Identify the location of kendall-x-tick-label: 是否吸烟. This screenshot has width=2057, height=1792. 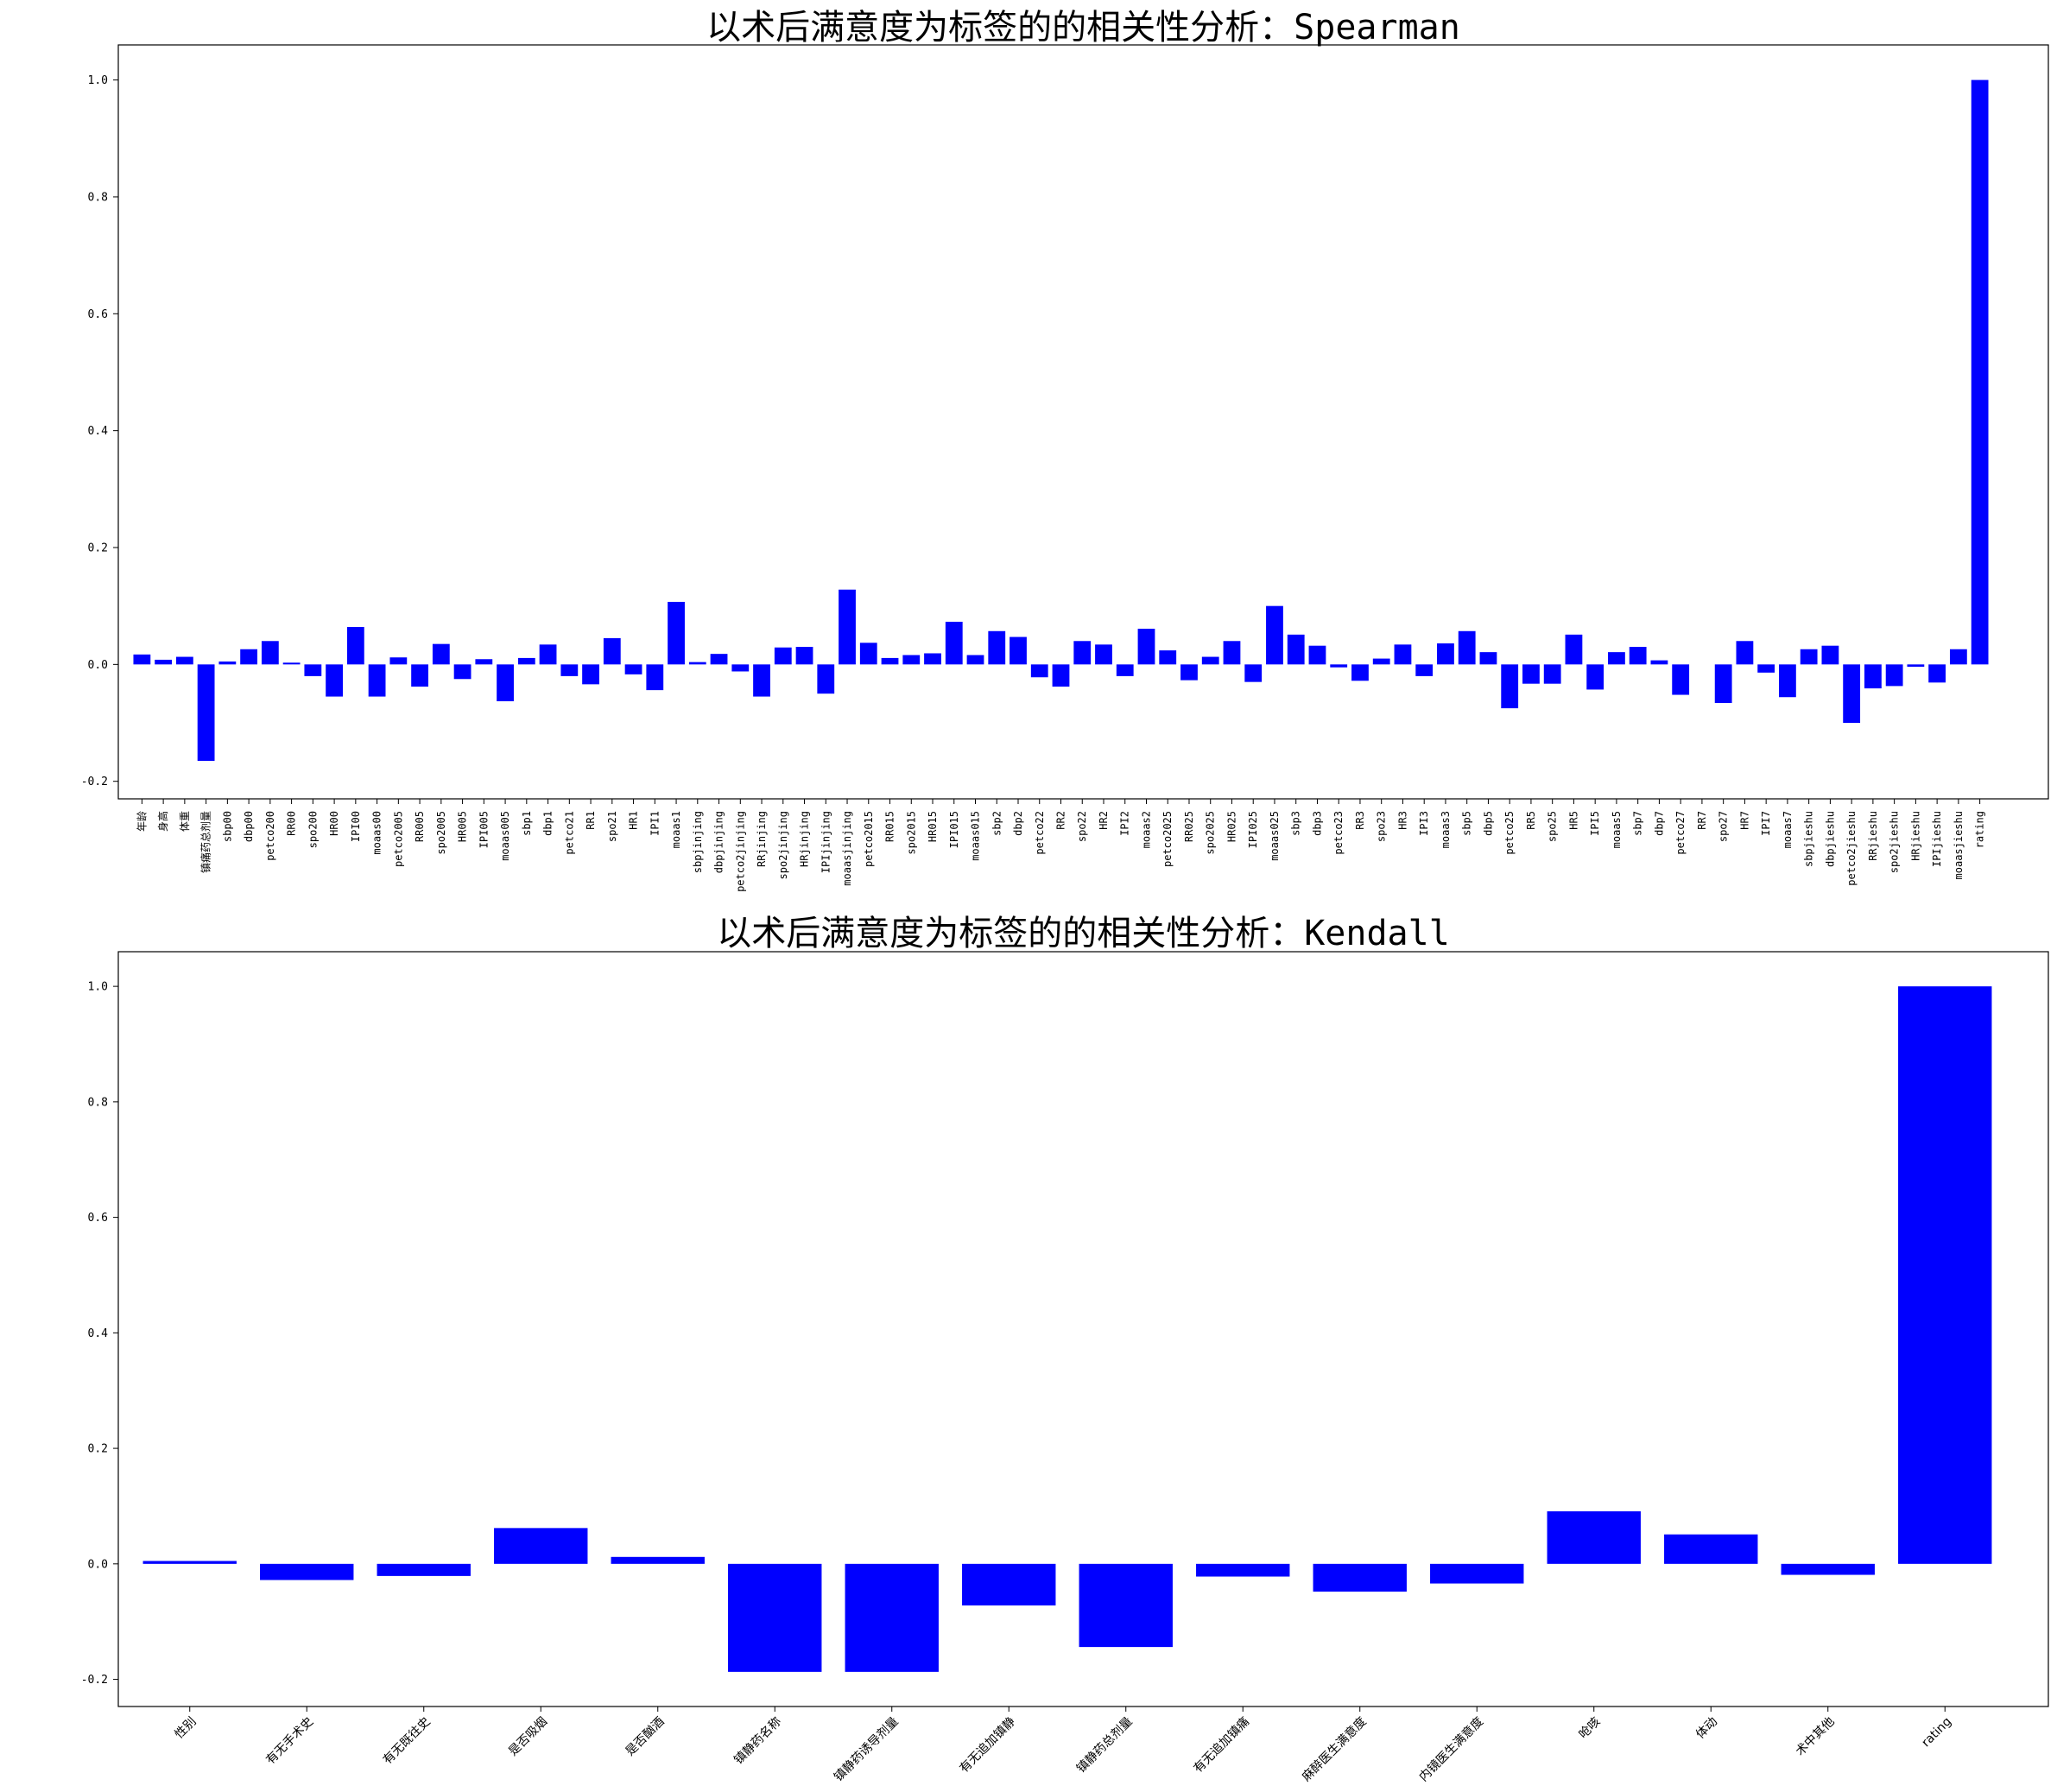
(528, 1737).